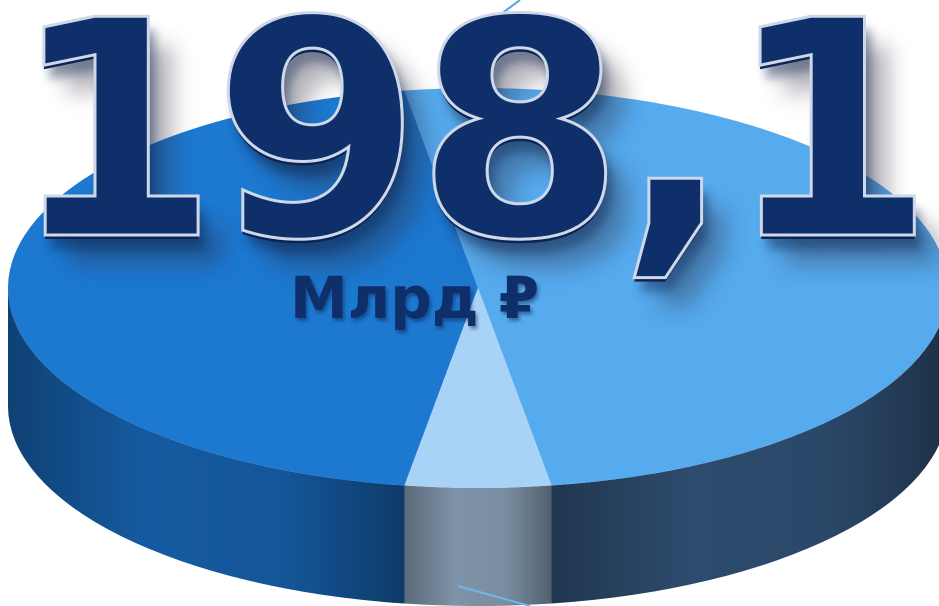  I want to click on leader-line-bottom, so click(494, 595).